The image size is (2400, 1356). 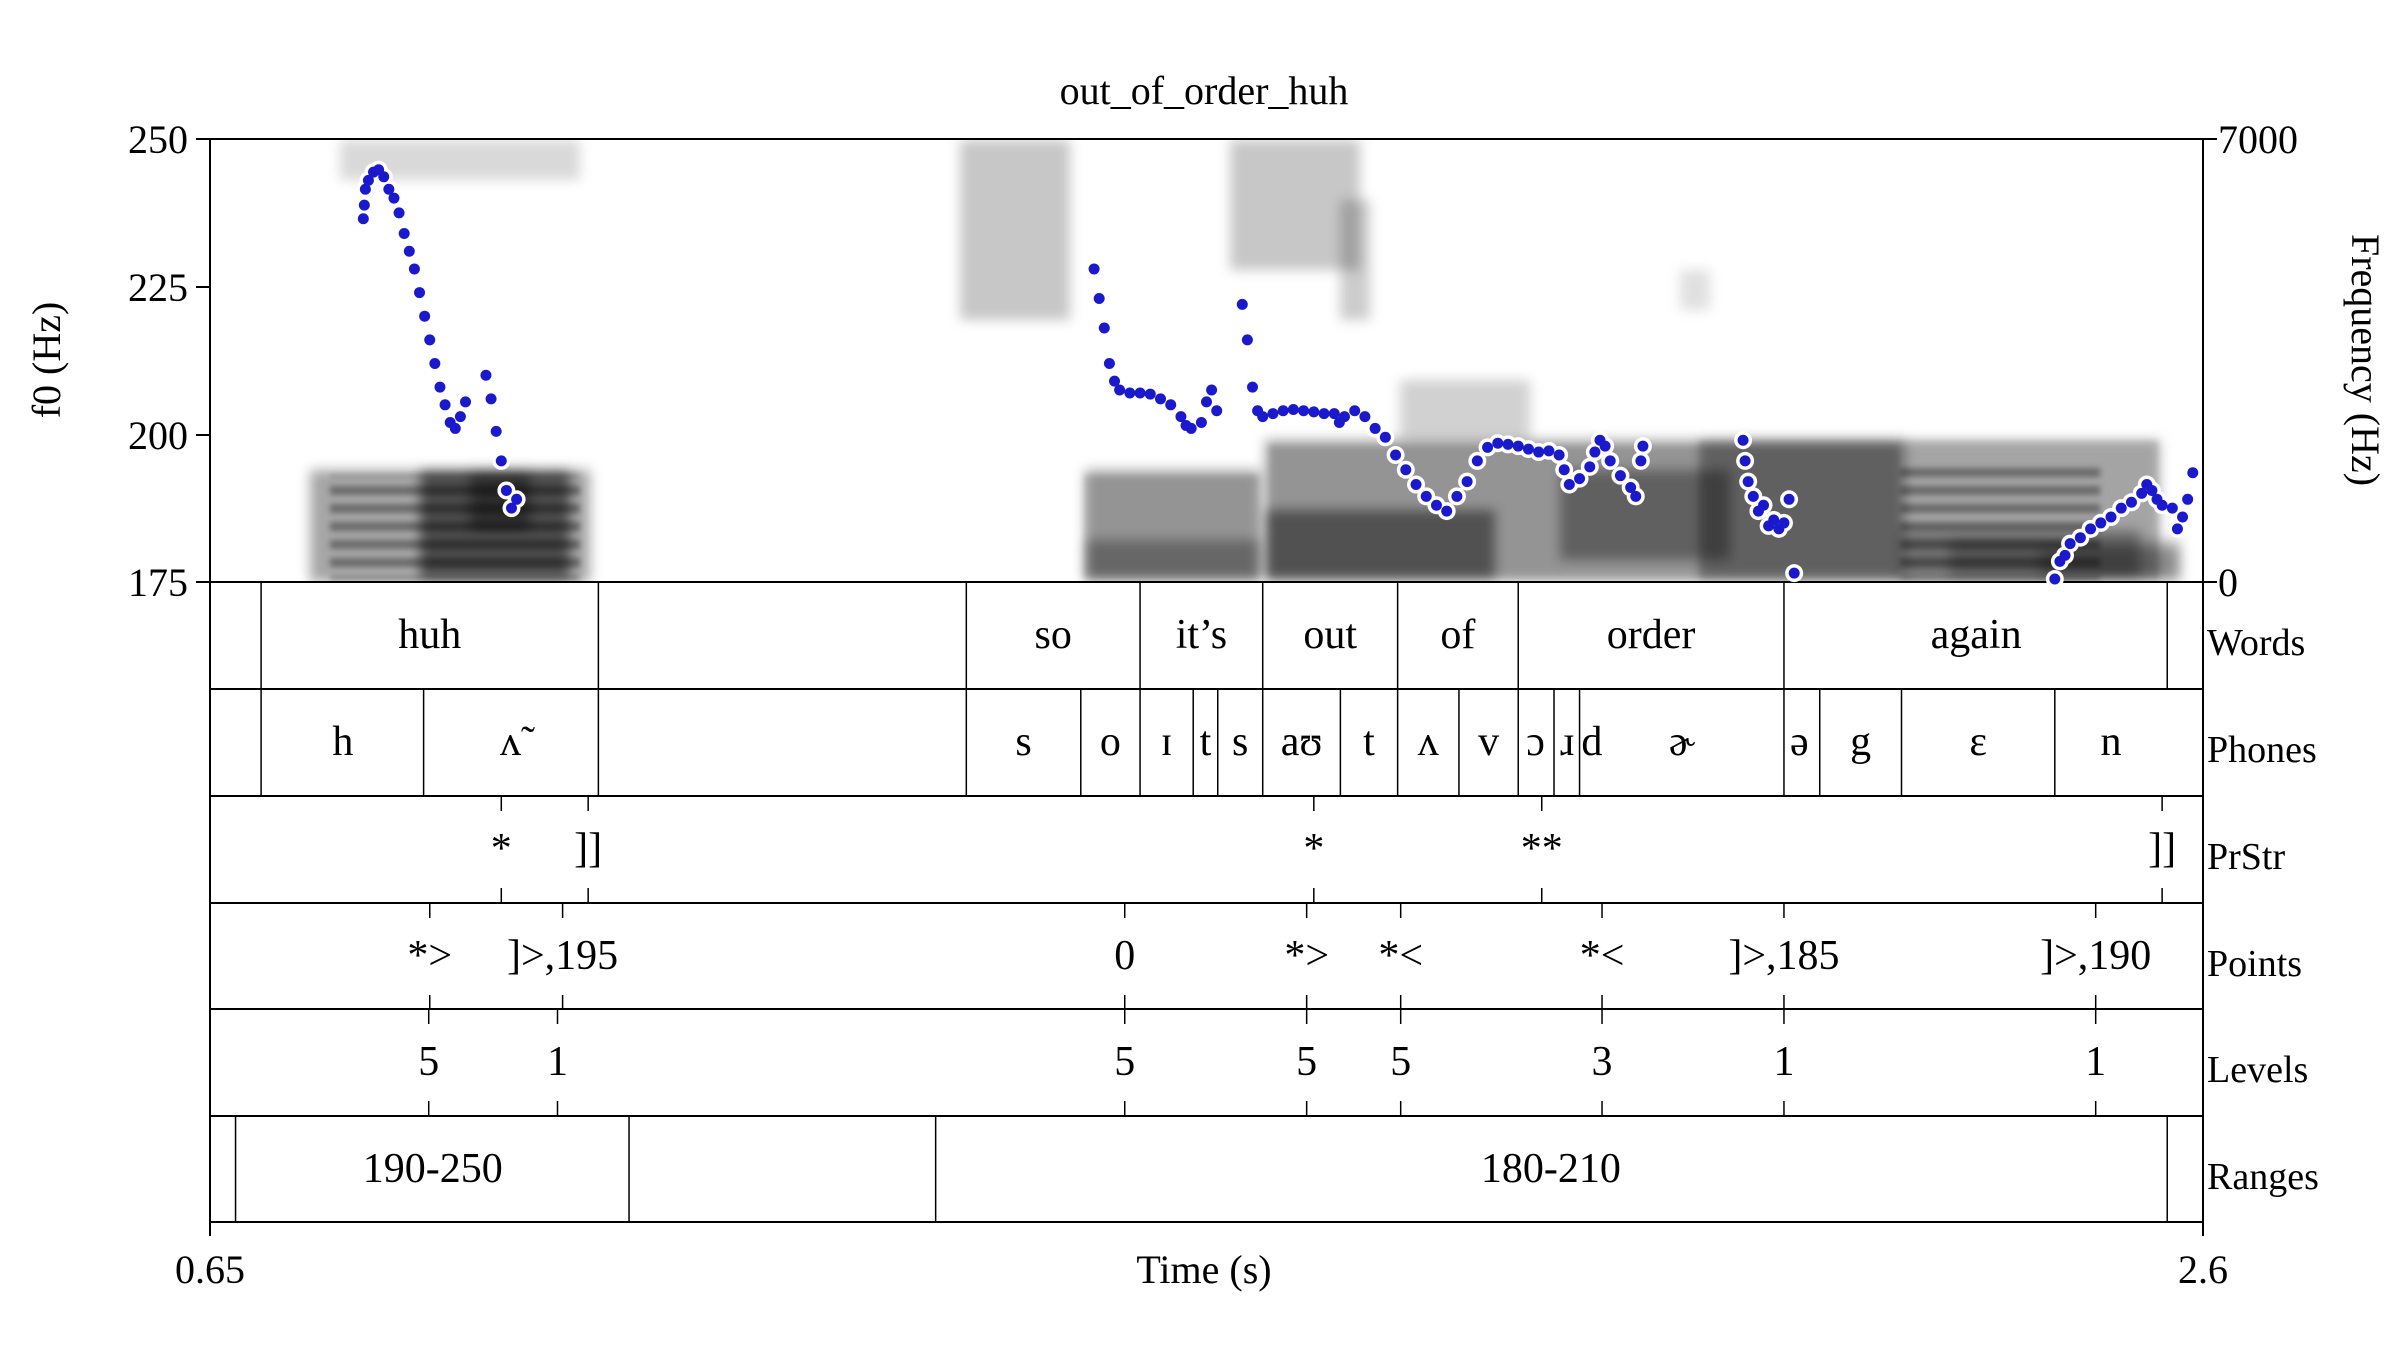 What do you see at coordinates (1313, 849) in the screenshot?
I see `point-label: *` at bounding box center [1313, 849].